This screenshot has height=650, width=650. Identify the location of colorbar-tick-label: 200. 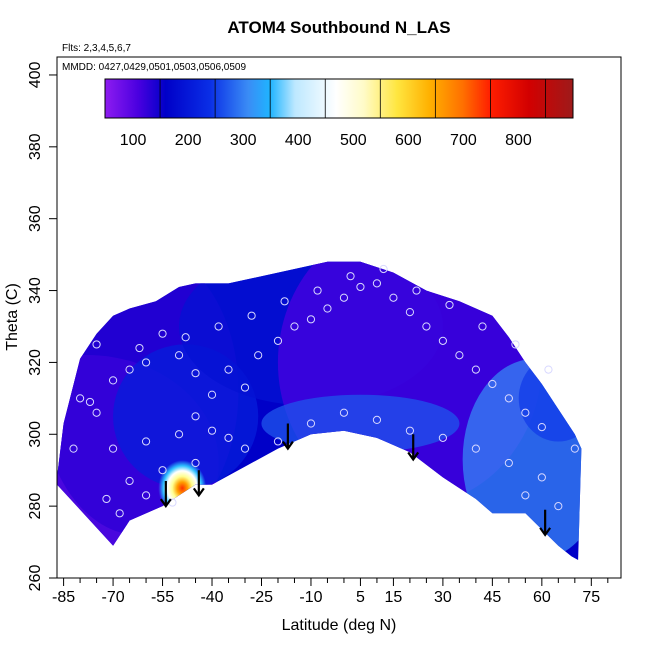
(188, 140).